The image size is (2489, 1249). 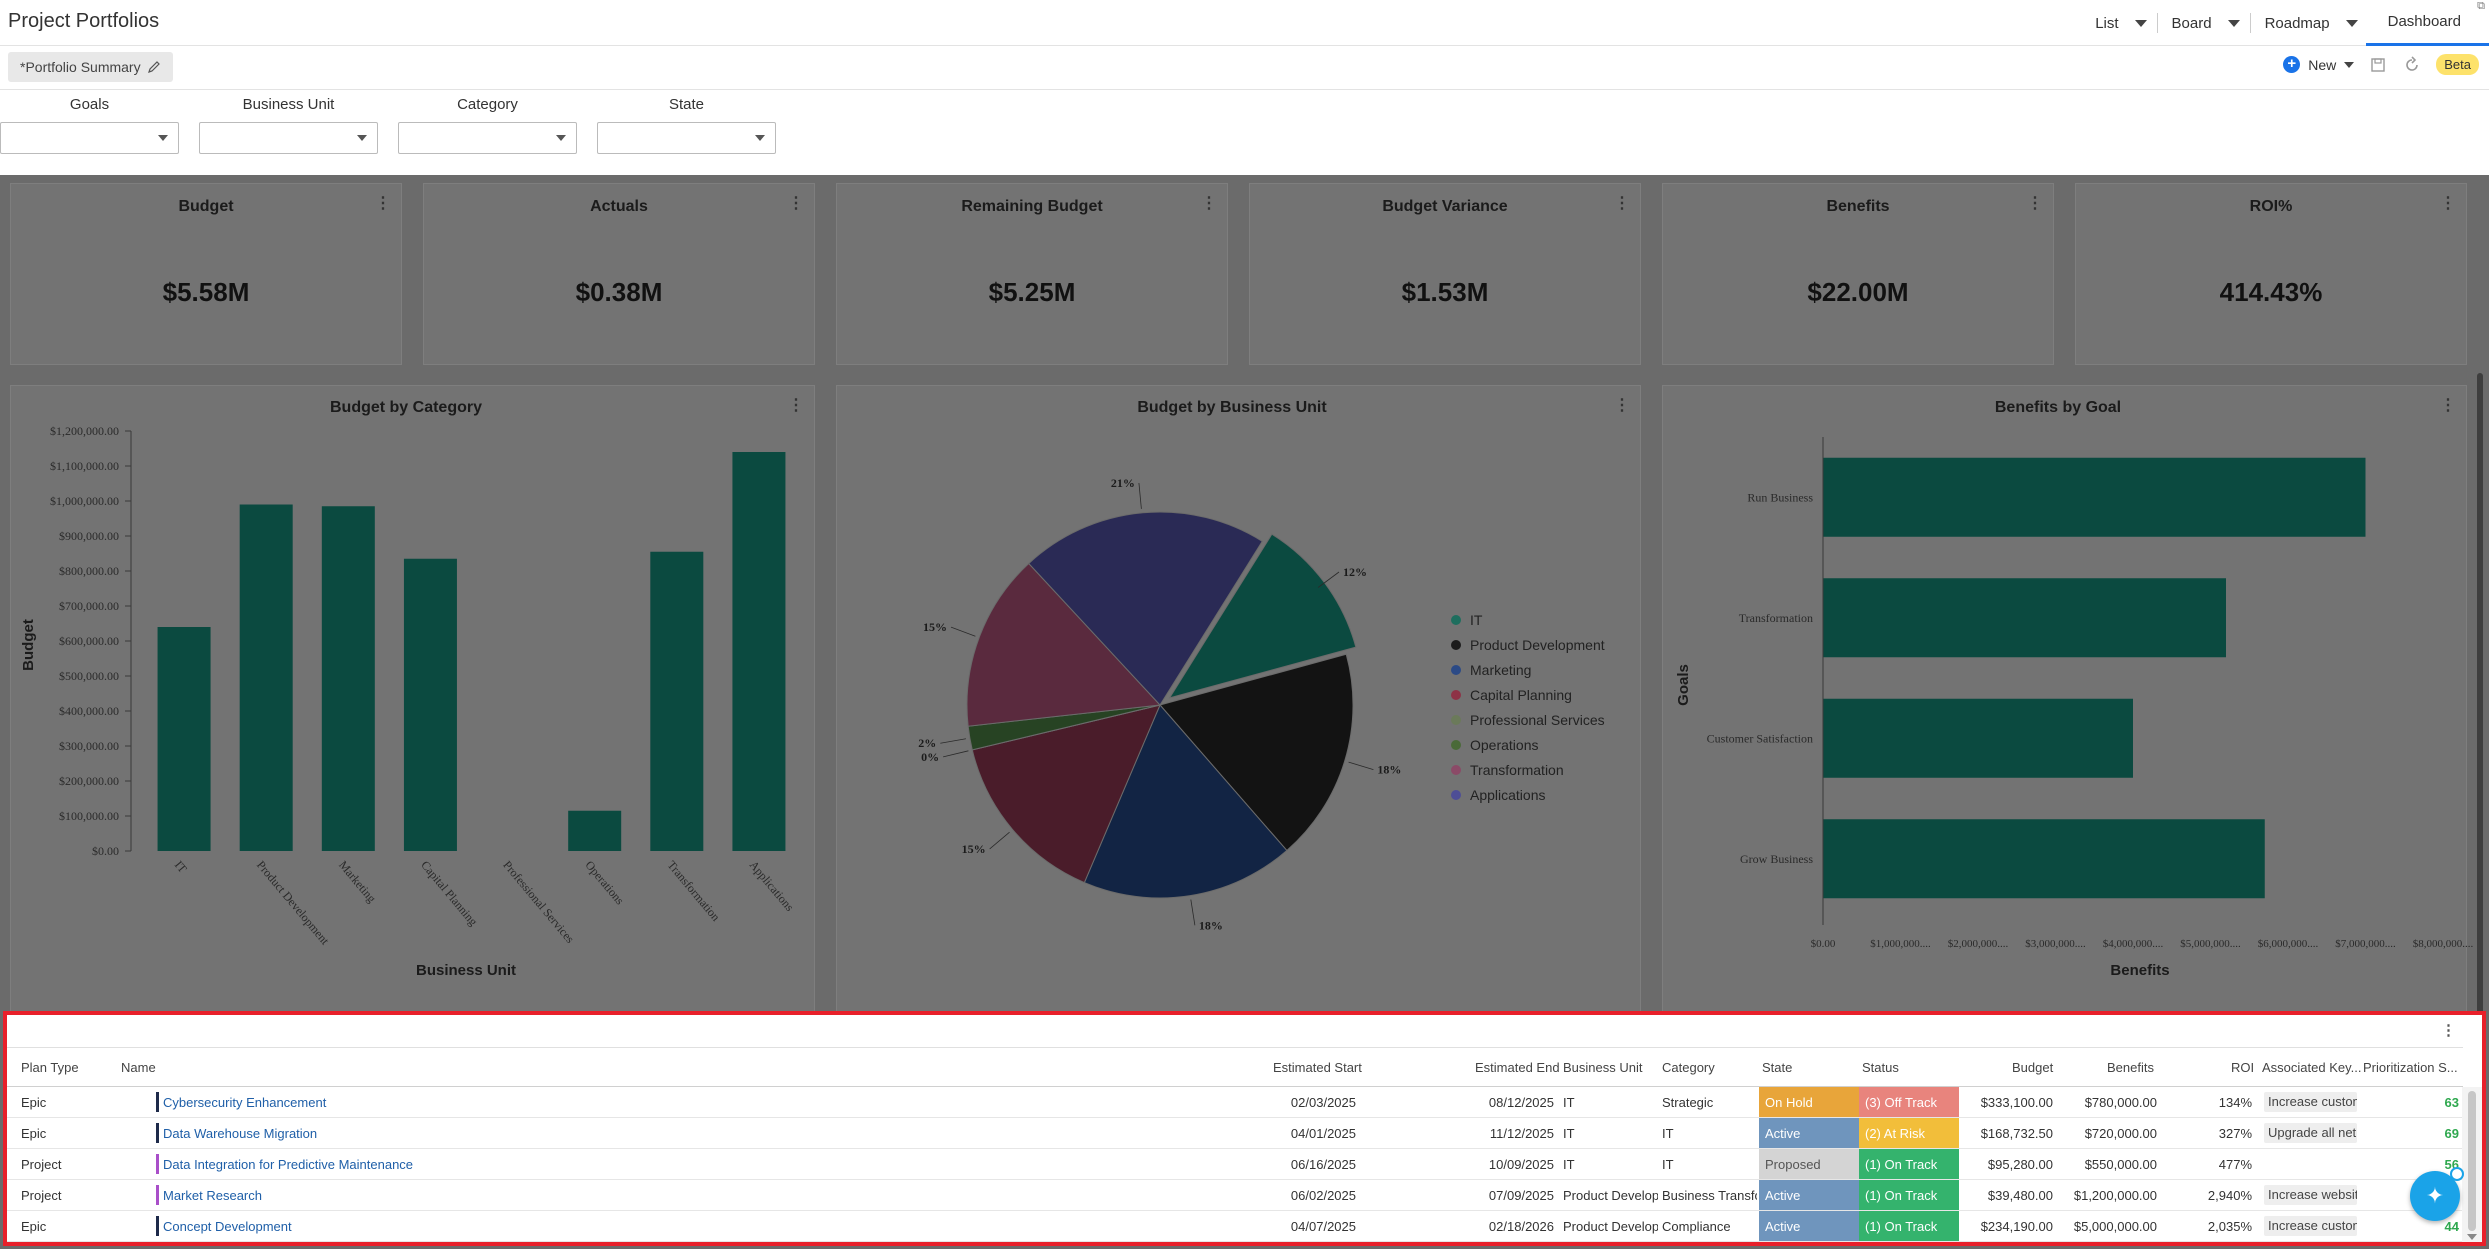 I want to click on dashboard-scrollbar, so click(x=2480, y=805).